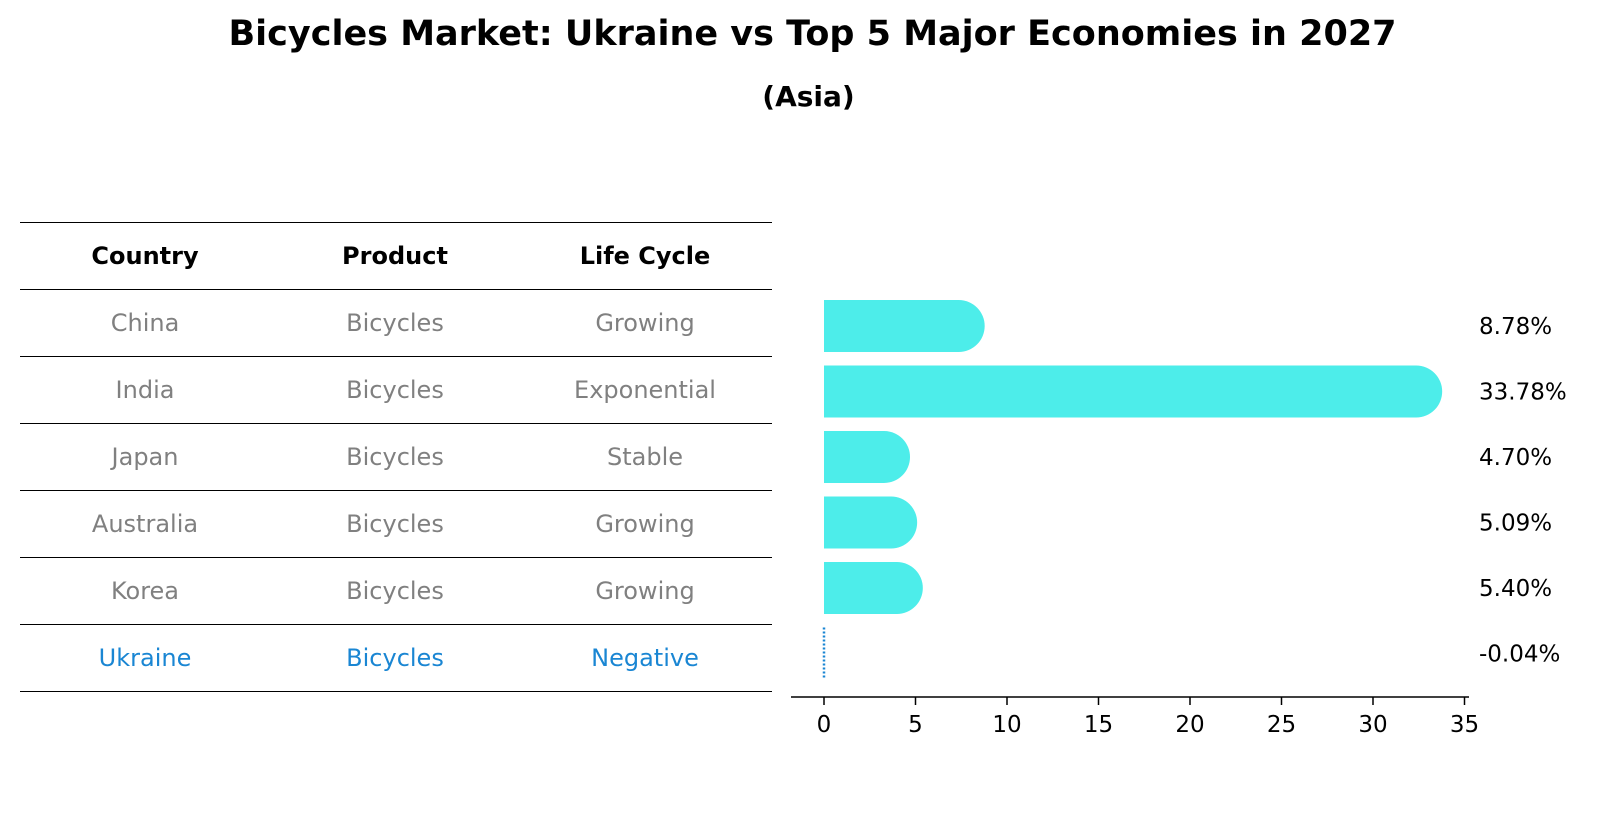 This screenshot has width=1604, height=823. I want to click on header-life-cycle: Life Cycle, so click(645, 256).